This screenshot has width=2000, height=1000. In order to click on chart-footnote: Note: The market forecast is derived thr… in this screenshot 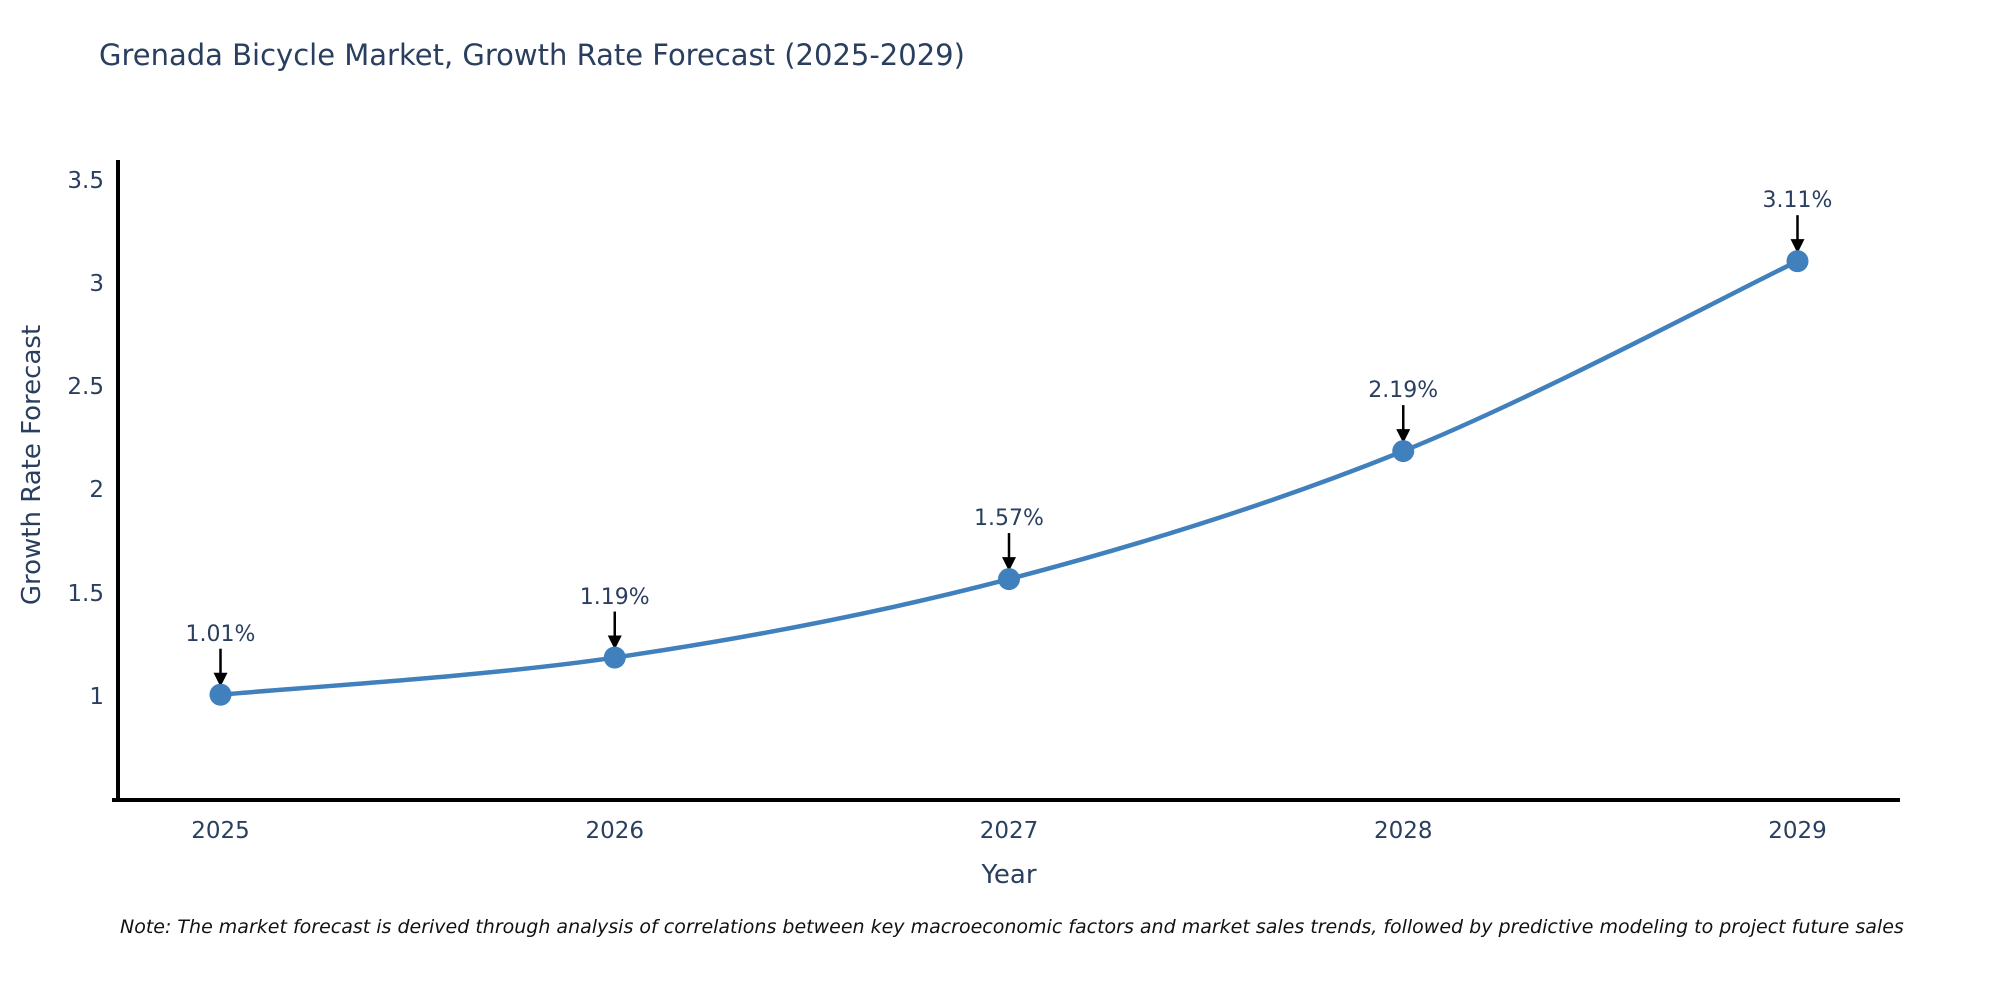, I will do `click(1012, 927)`.